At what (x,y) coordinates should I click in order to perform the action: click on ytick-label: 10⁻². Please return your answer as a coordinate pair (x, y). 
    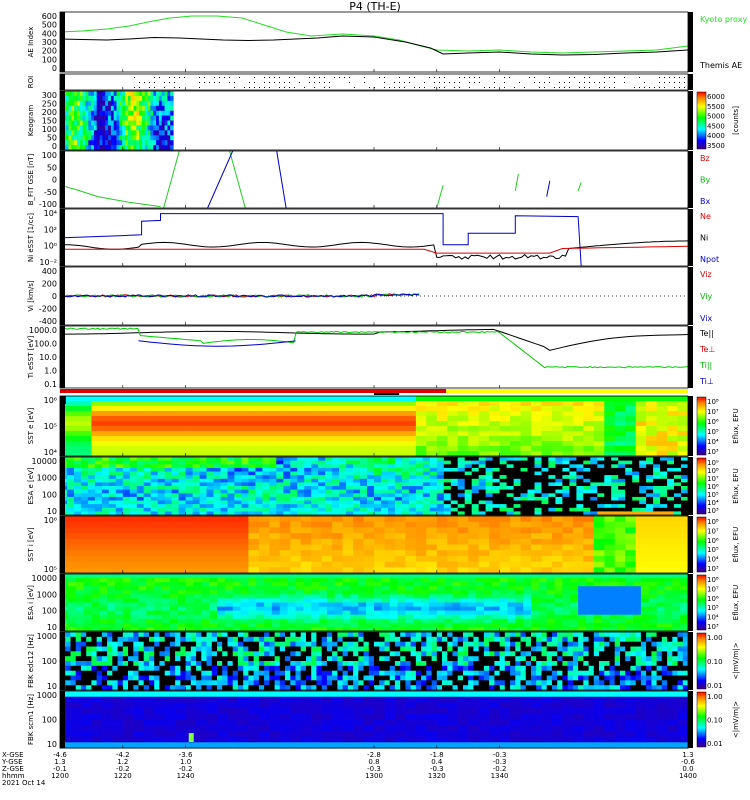
    Looking at the image, I should click on (48, 262).